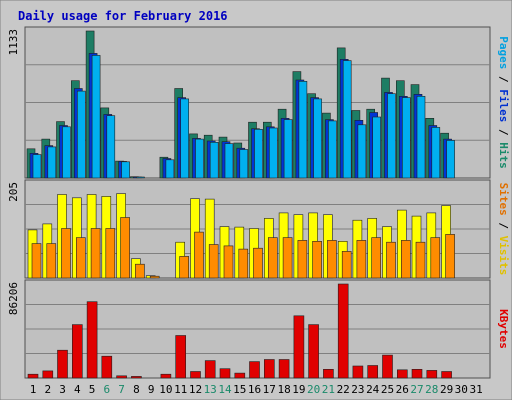 This screenshot has height=405, width=512. I want to click on x-tick-label: 18, so click(283, 389).